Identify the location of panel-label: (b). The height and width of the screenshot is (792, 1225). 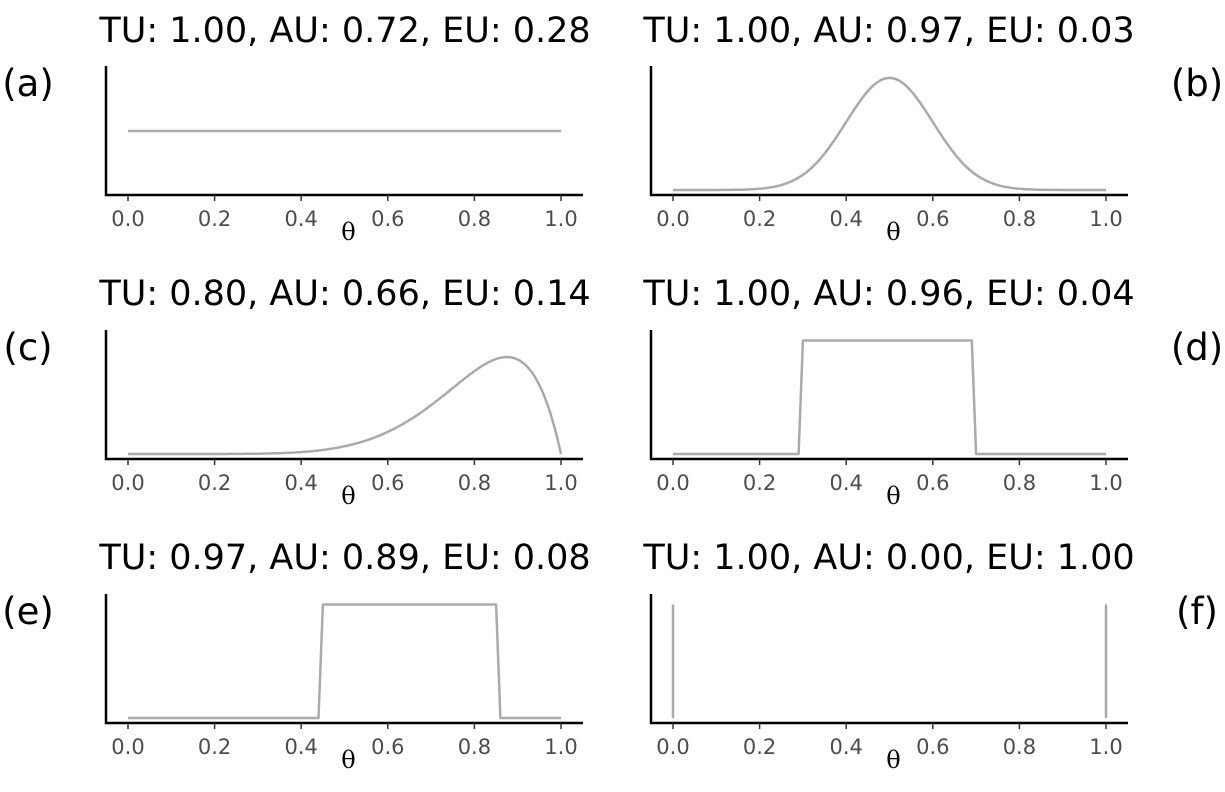
(1197, 83).